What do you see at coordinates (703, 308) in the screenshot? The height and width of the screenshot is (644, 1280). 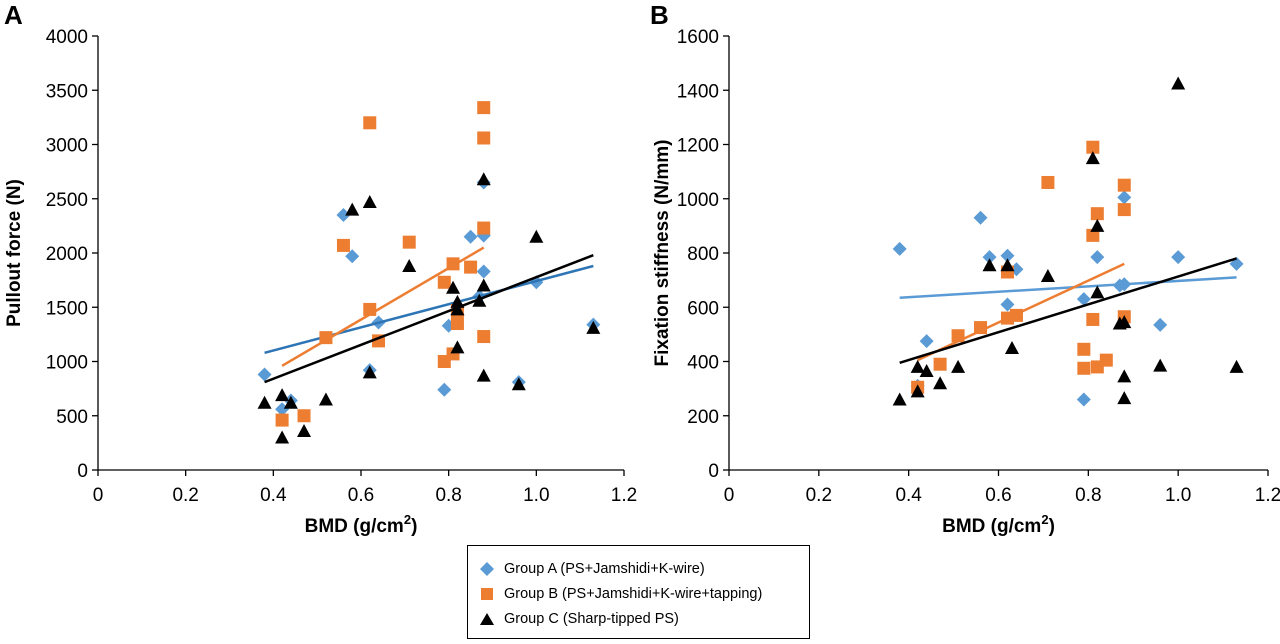 I see `panel-b-y-tick-label: 600` at bounding box center [703, 308].